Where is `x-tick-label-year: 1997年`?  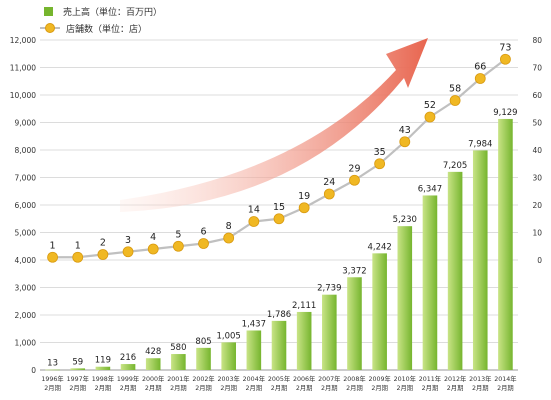
x-tick-label-year: 1997年 is located at coordinates (78, 378).